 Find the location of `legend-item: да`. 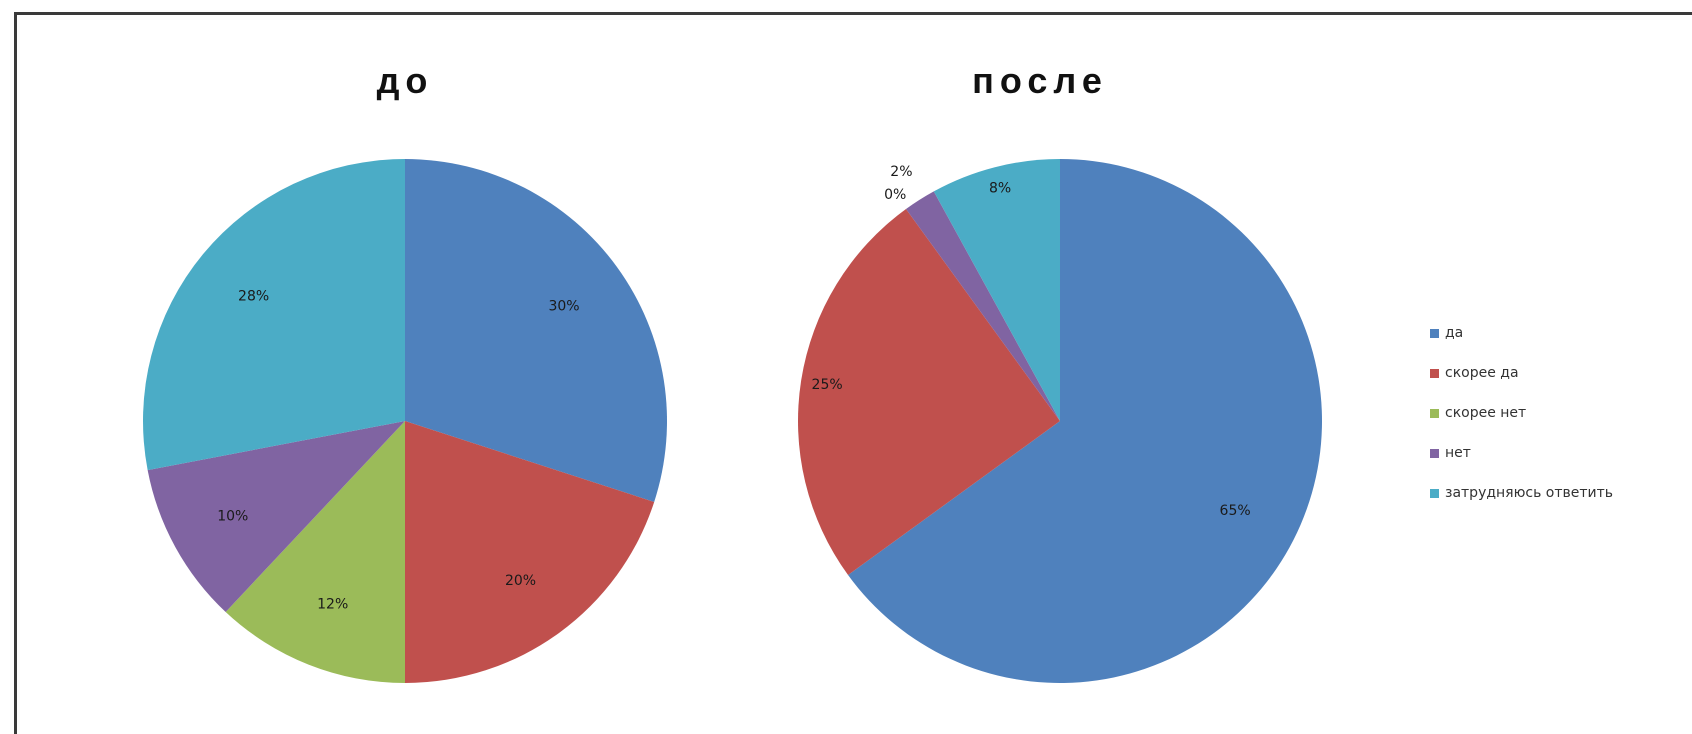

legend-item: да is located at coordinates (1521, 333).